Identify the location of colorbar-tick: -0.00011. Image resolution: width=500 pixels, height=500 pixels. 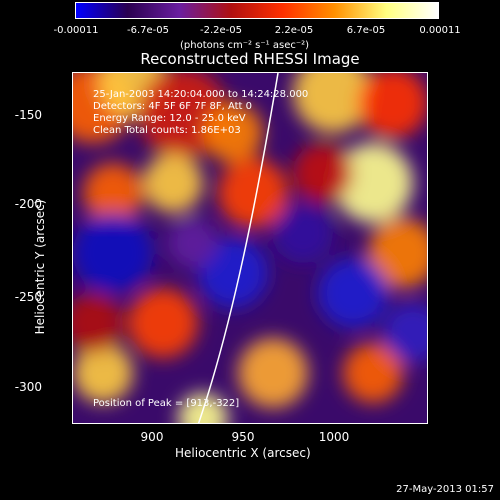
(76, 30).